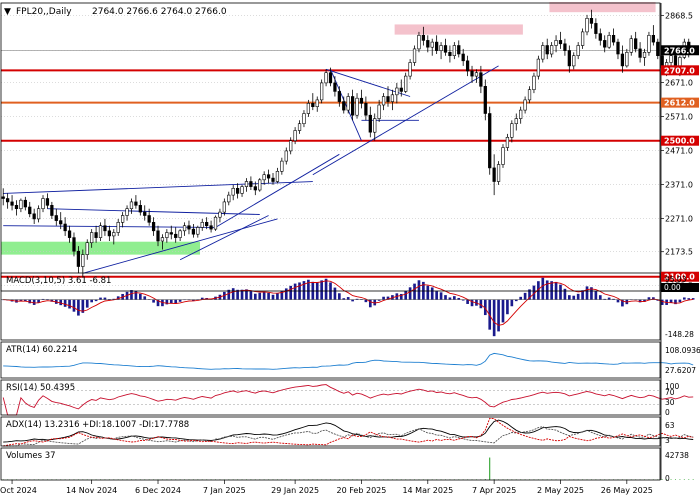  What do you see at coordinates (224, 490) in the screenshot?
I see `time-tick-label: 7 Jan 2025` at bounding box center [224, 490].